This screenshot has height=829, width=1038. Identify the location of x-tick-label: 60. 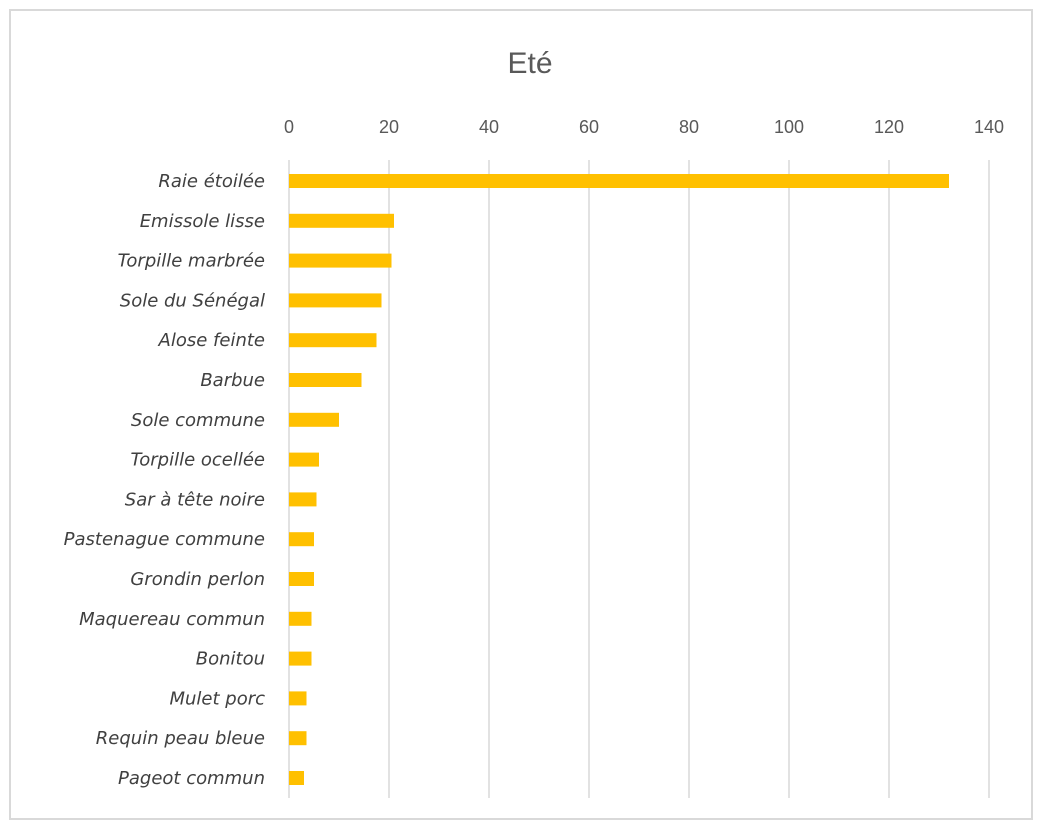
(589, 127).